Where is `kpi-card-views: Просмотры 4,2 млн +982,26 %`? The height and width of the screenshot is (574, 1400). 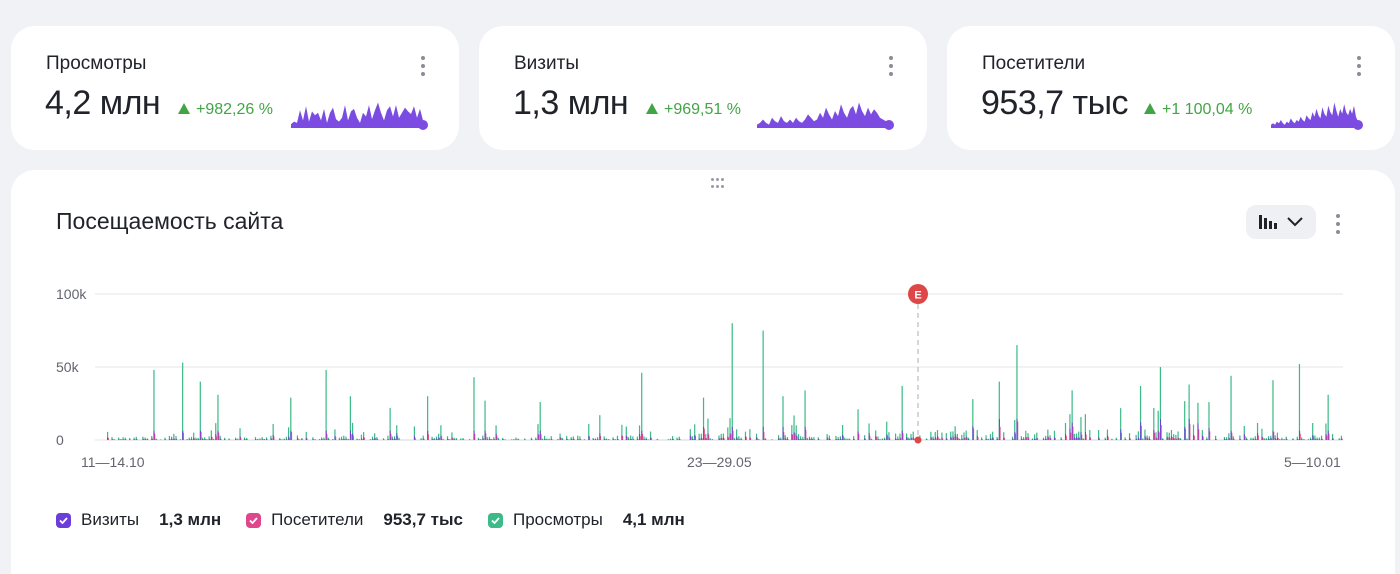
kpi-card-views: Просмотры 4,2 млн +982,26 % is located at coordinates (235, 88).